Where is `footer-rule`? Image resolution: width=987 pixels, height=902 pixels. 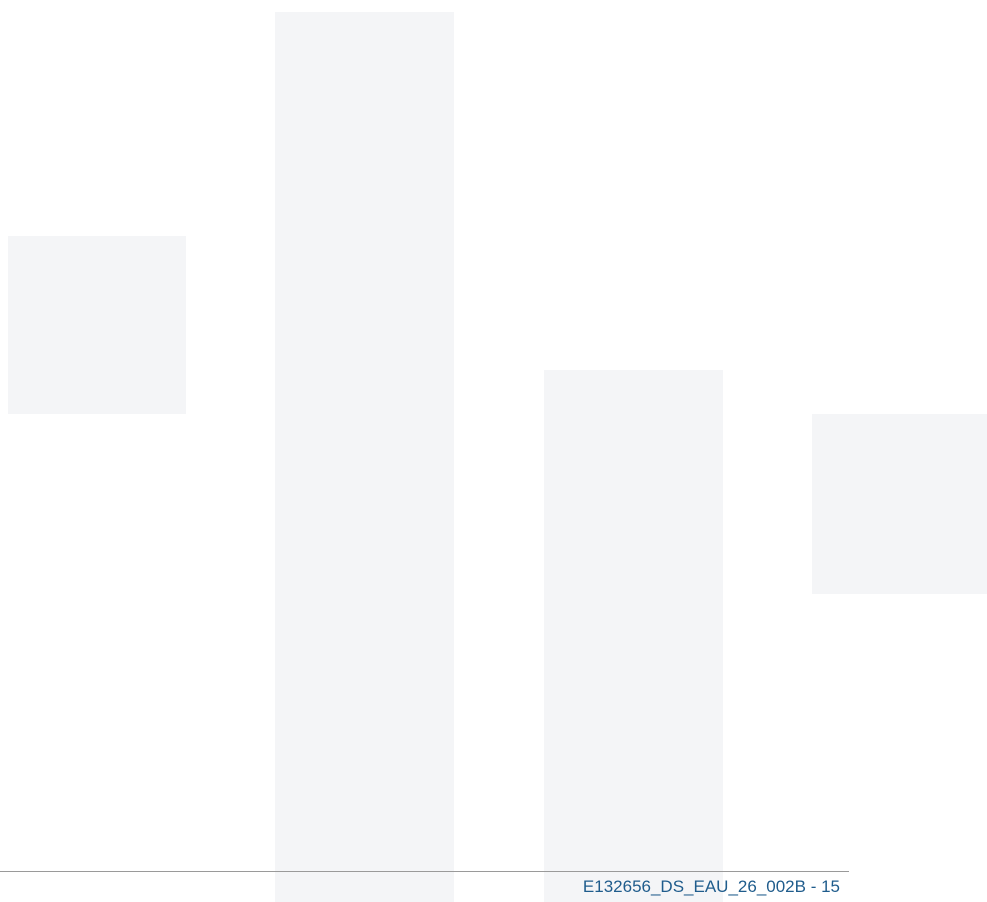
footer-rule is located at coordinates (424, 871).